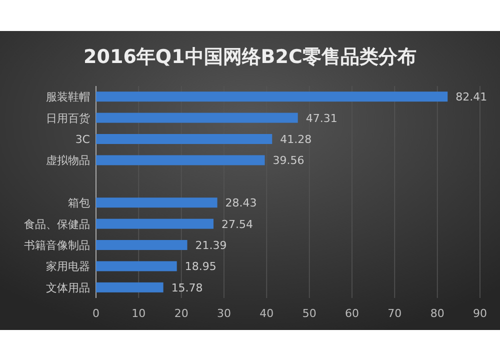 The height and width of the screenshot is (362, 500). Describe the element at coordinates (57, 245) in the screenshot. I see `y-tick-label: 书籍音像制品` at that location.